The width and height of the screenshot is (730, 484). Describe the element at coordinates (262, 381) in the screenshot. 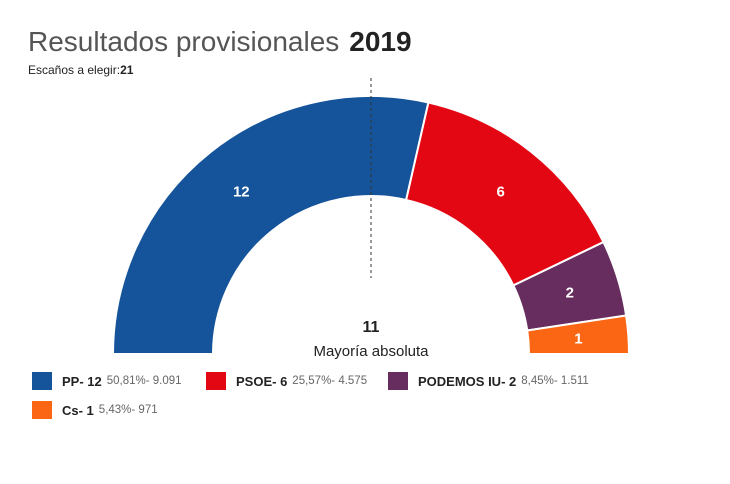

I see `legend-label-psoe: PSOE- 6` at that location.